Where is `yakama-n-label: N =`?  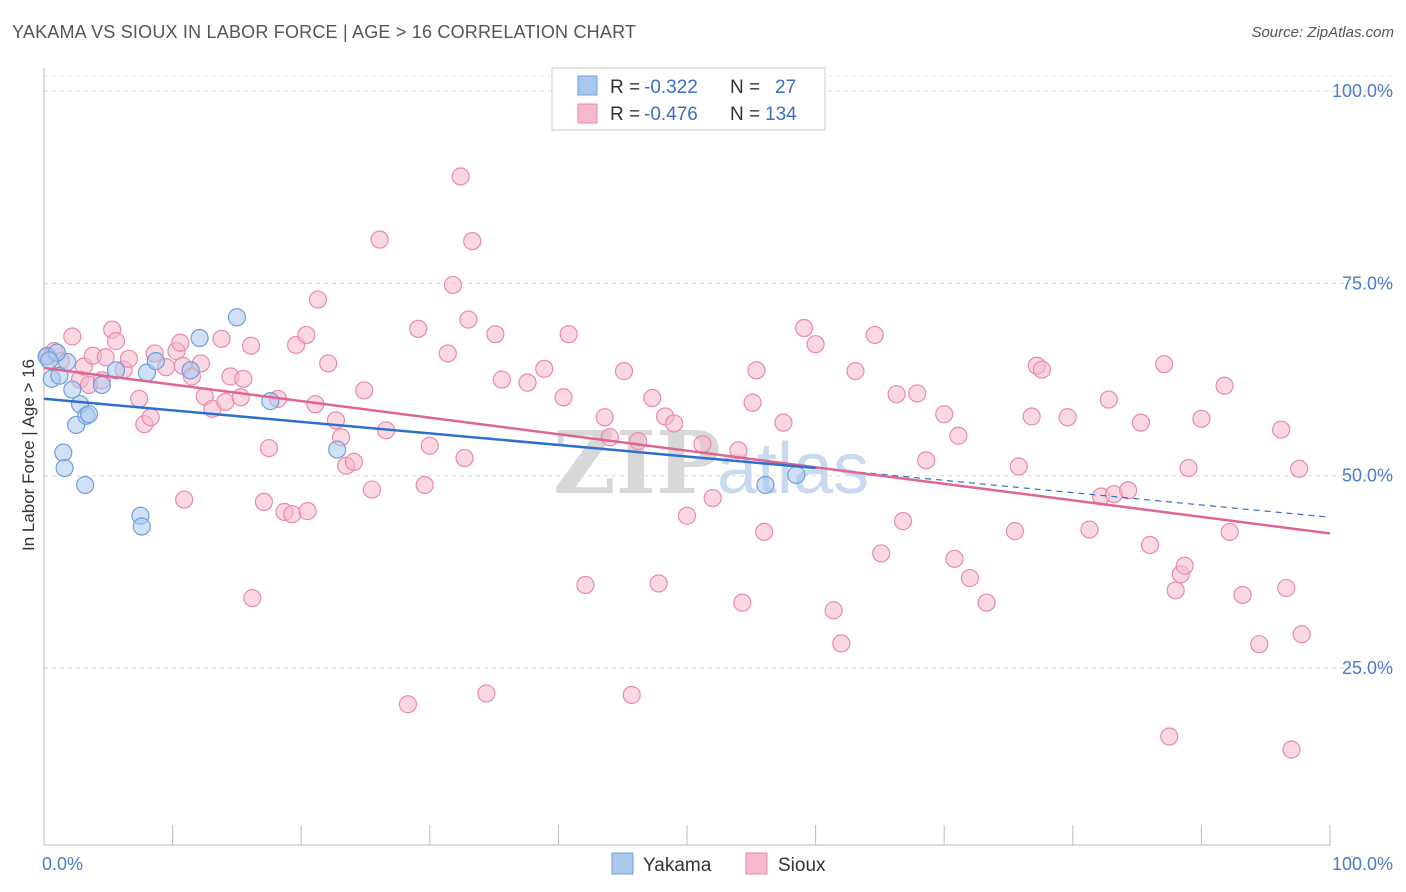 yakama-n-label: N = is located at coordinates (745, 87).